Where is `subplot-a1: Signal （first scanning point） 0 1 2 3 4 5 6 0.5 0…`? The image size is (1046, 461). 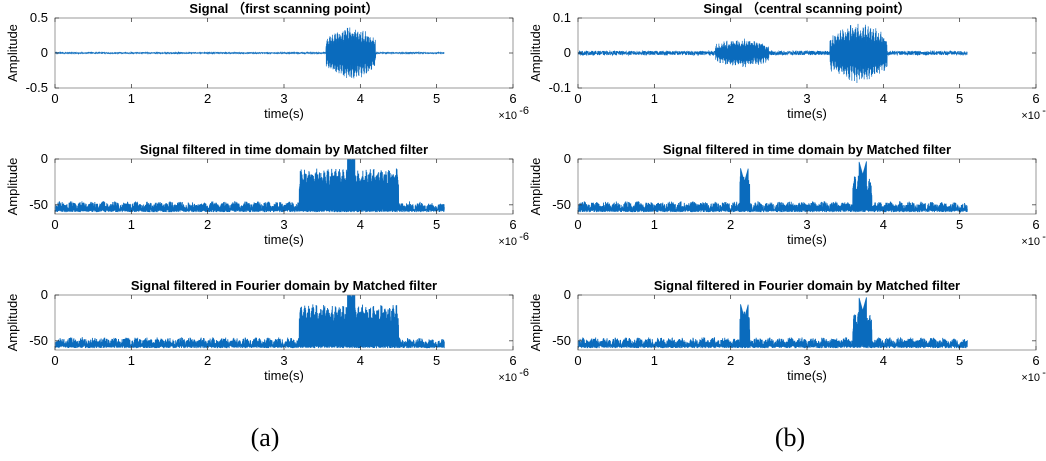 subplot-a1: Signal （first scanning point） 0 1 2 3 4 5 6 0.5 0… is located at coordinates (267, 61).